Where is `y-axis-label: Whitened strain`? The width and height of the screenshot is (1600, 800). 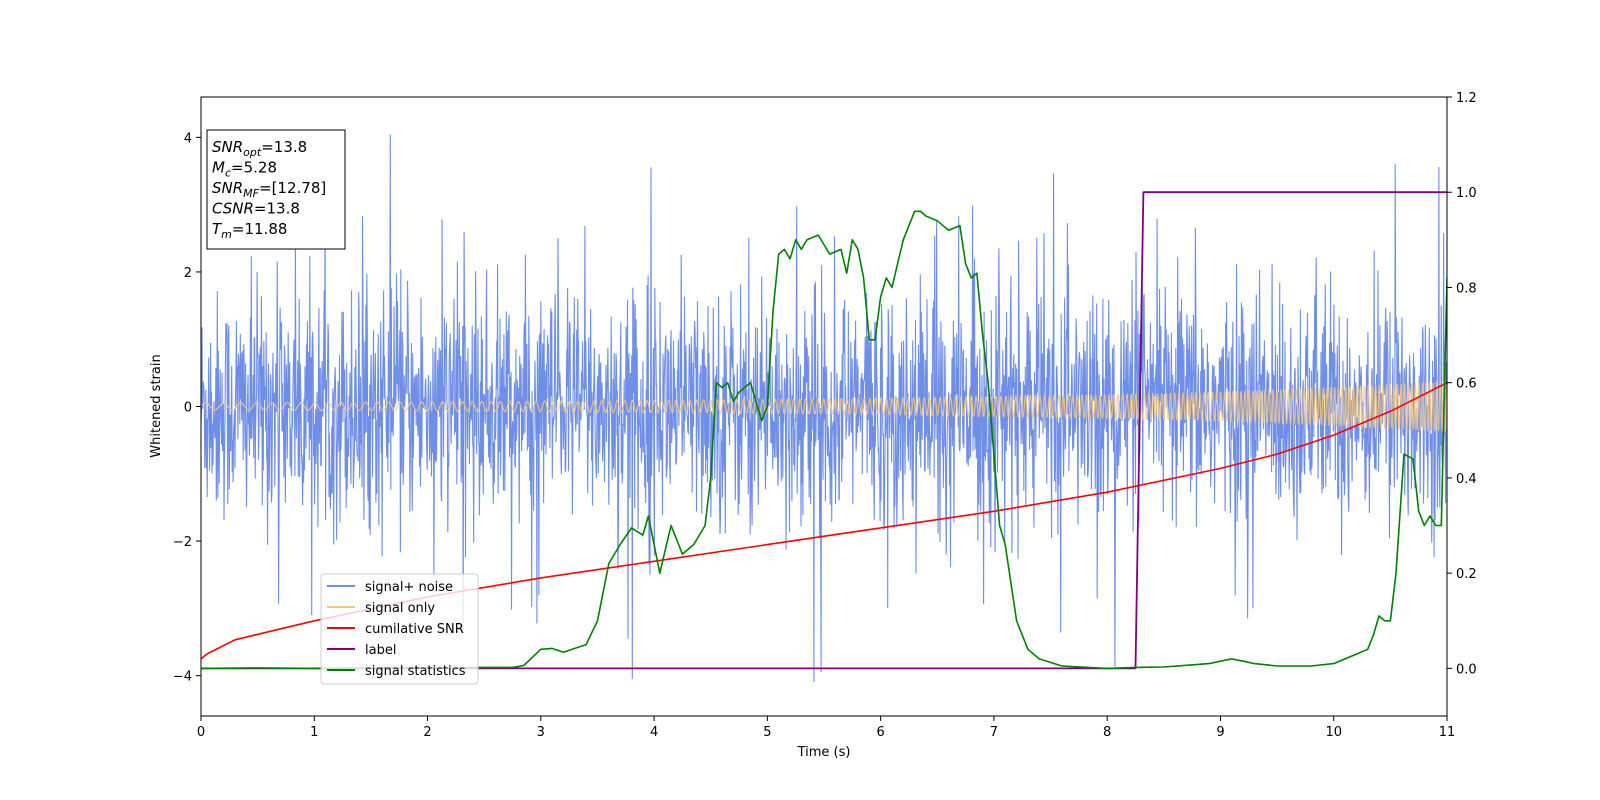 y-axis-label: Whitened strain is located at coordinates (156, 405).